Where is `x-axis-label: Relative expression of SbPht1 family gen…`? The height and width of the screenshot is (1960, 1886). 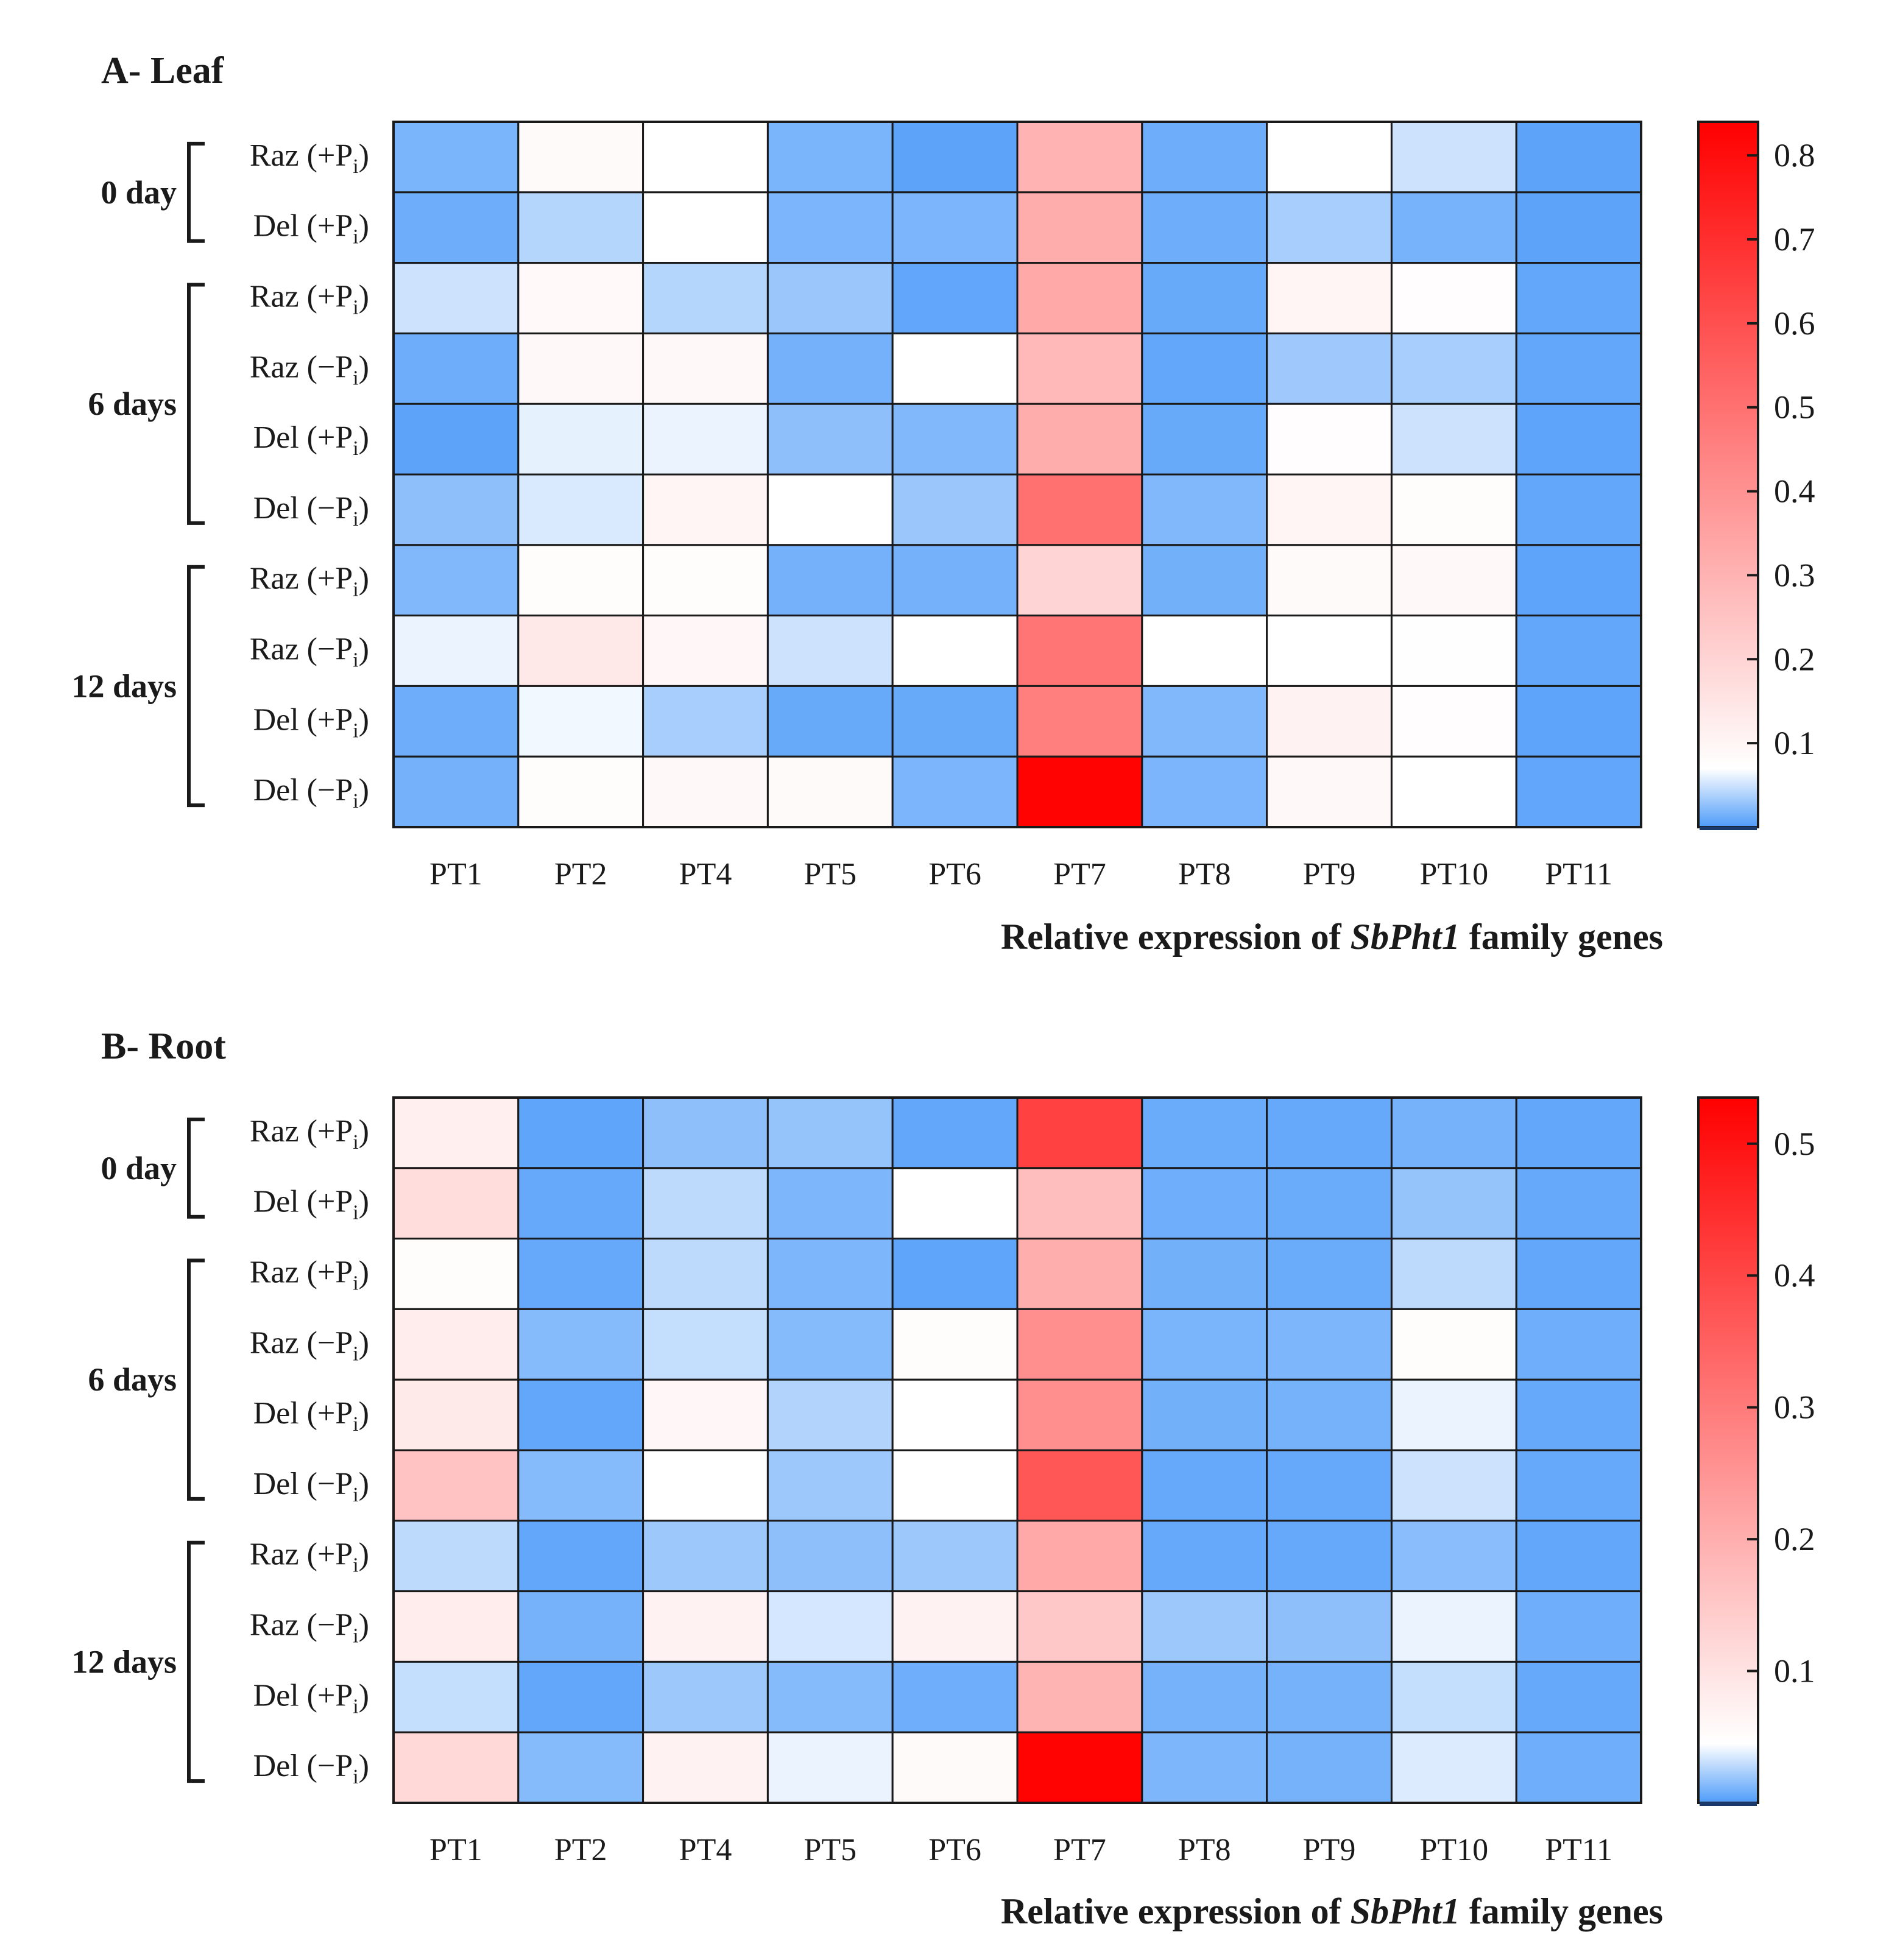 x-axis-label: Relative expression of SbPht1 family gen… is located at coordinates (1332, 1911).